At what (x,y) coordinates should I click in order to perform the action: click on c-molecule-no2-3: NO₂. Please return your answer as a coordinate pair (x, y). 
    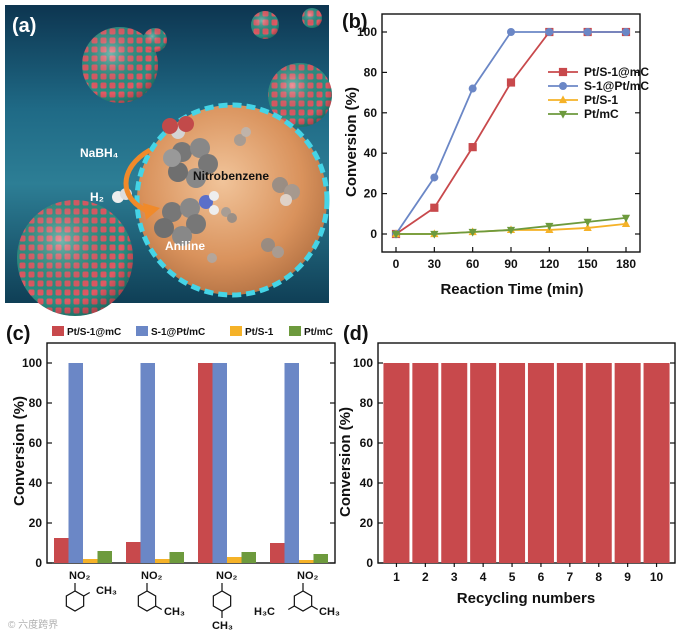
    Looking at the image, I should click on (308, 576).